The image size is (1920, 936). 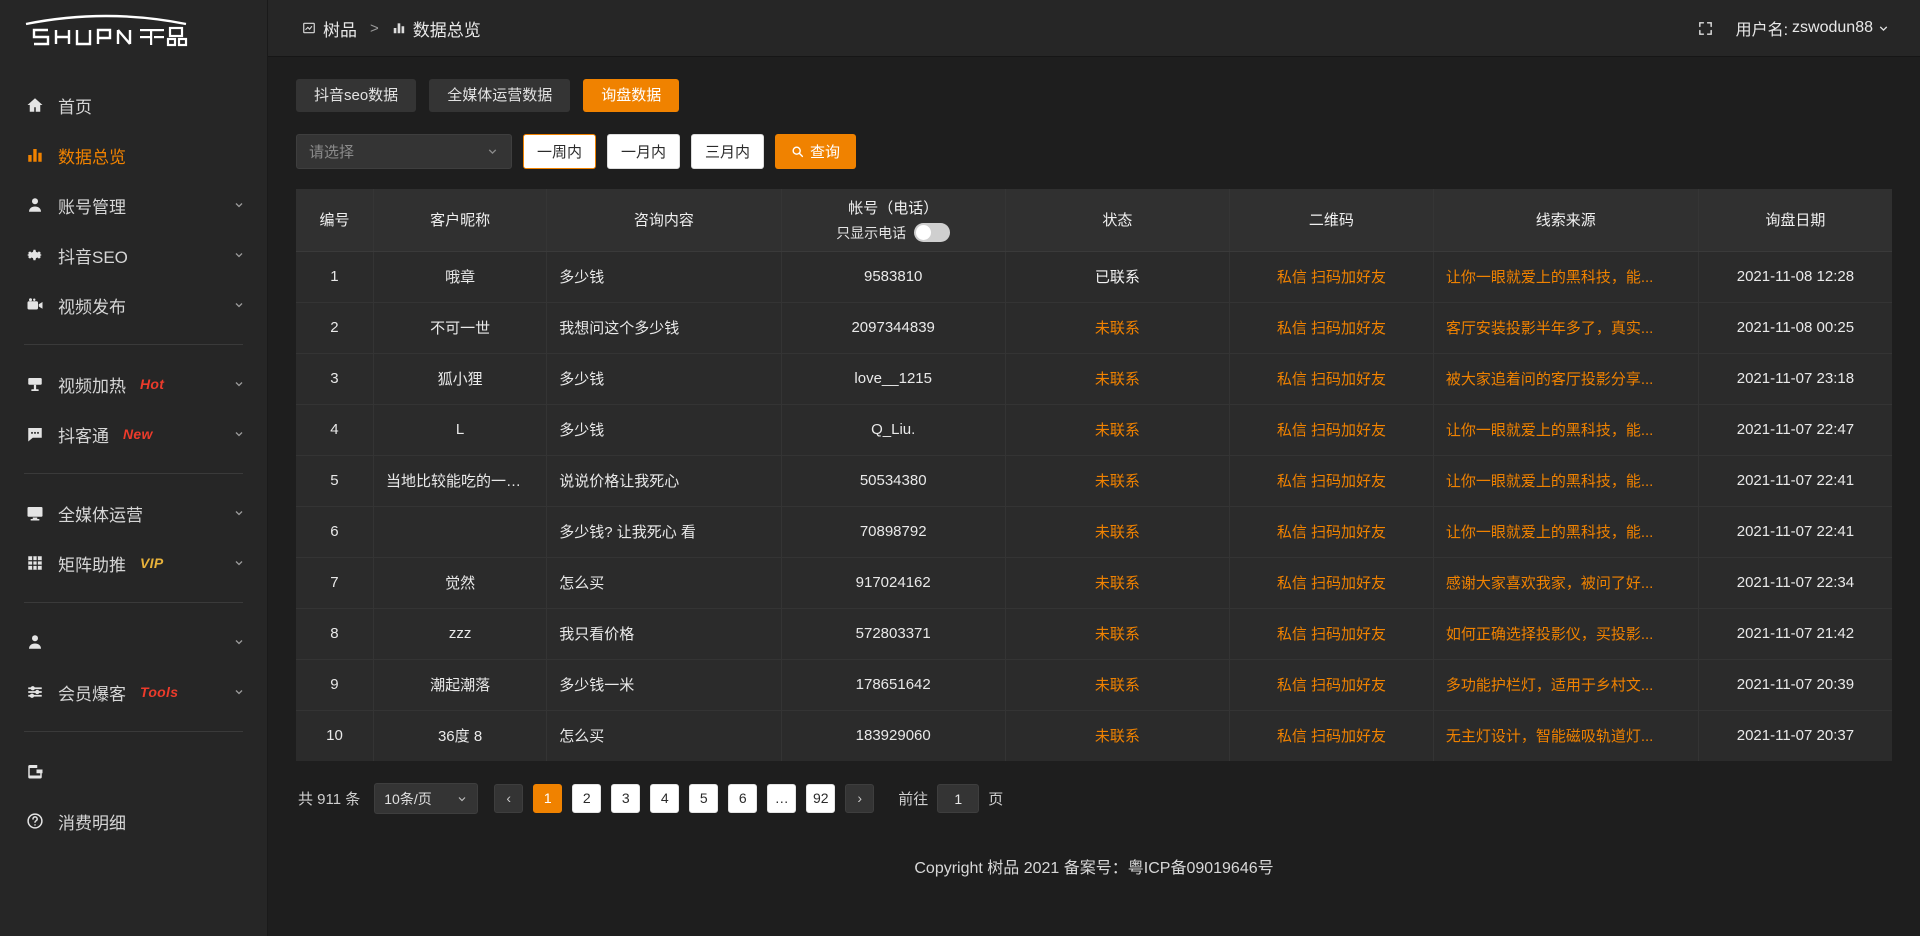 What do you see at coordinates (1813, 28) in the screenshot?
I see `user-menu: 用户名: zswodun88` at bounding box center [1813, 28].